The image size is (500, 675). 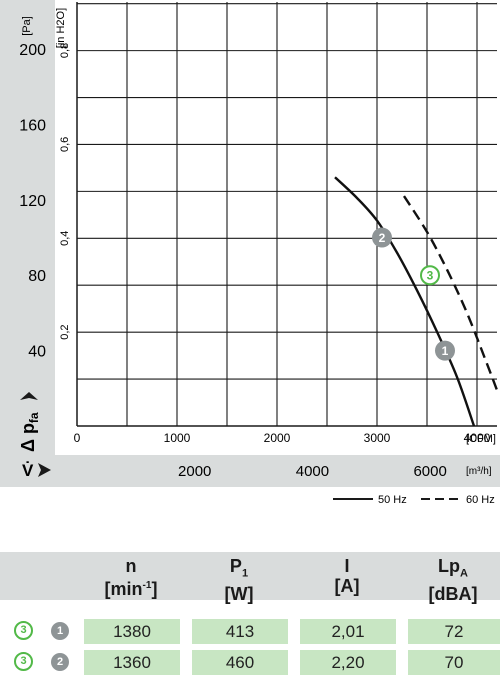 I want to click on y-unit-inh2o: [in H2O], so click(x=61, y=28).